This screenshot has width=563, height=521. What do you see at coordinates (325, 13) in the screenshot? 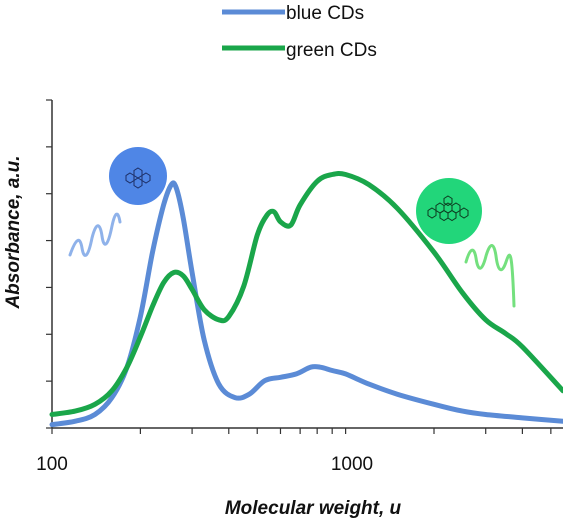
I see `legend-label-blue-cds: blue CDs` at bounding box center [325, 13].